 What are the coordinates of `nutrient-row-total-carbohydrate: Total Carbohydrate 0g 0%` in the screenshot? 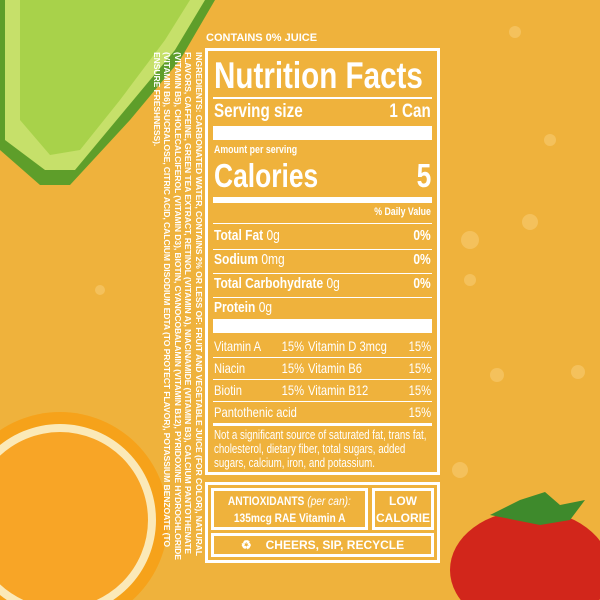 It's located at (322, 283).